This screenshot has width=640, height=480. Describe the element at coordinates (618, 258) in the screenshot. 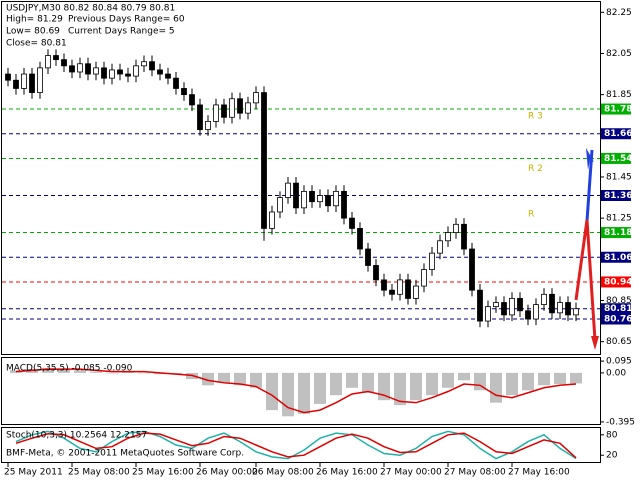

I see `level-label: 81.06` at that location.